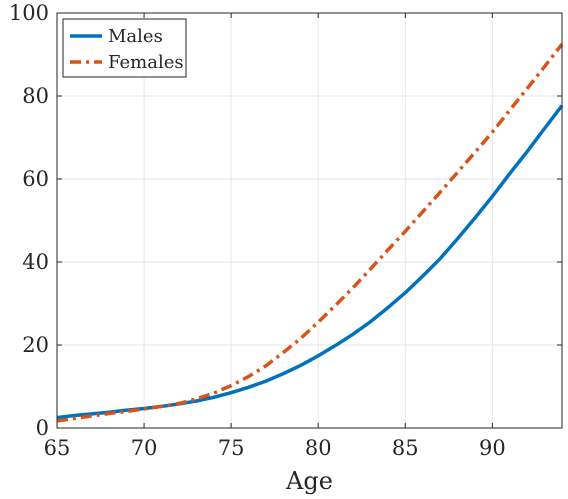 Image resolution: width=568 pixels, height=499 pixels. What do you see at coordinates (144, 448) in the screenshot?
I see `x-tick-label: 70` at bounding box center [144, 448].